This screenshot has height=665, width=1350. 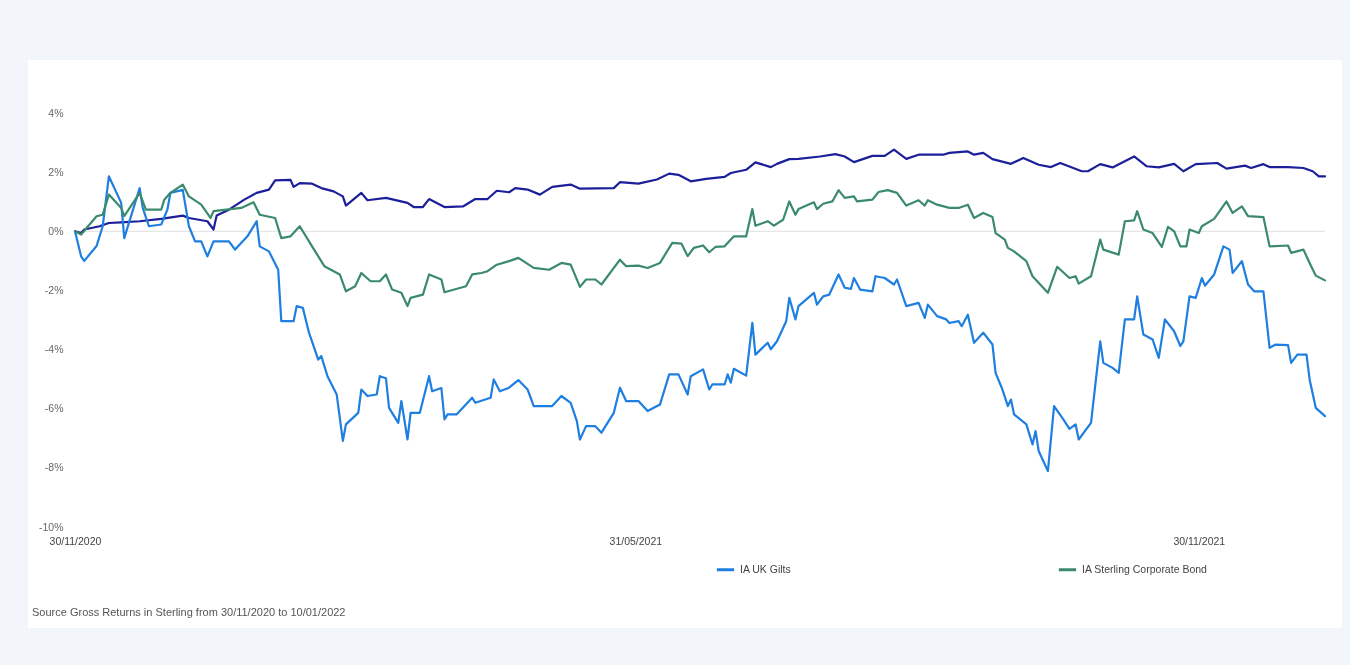 I want to click on y-tick-label: -2%, so click(x=54, y=289).